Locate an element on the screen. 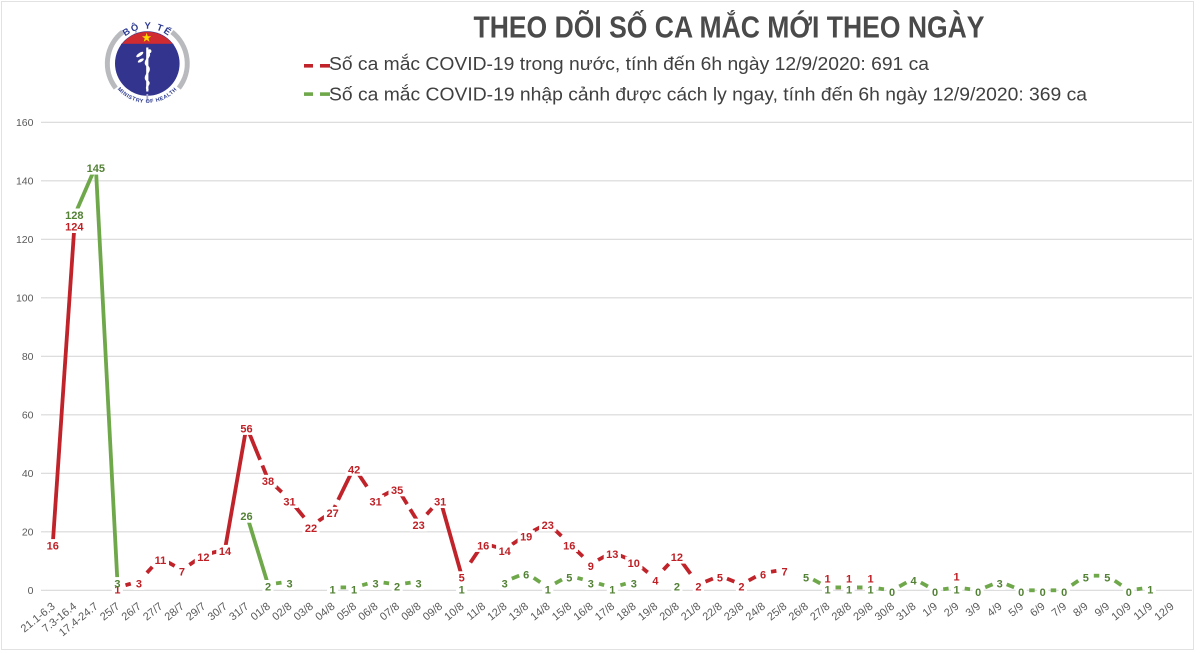  svg-text: 35 is located at coordinates (397, 491).